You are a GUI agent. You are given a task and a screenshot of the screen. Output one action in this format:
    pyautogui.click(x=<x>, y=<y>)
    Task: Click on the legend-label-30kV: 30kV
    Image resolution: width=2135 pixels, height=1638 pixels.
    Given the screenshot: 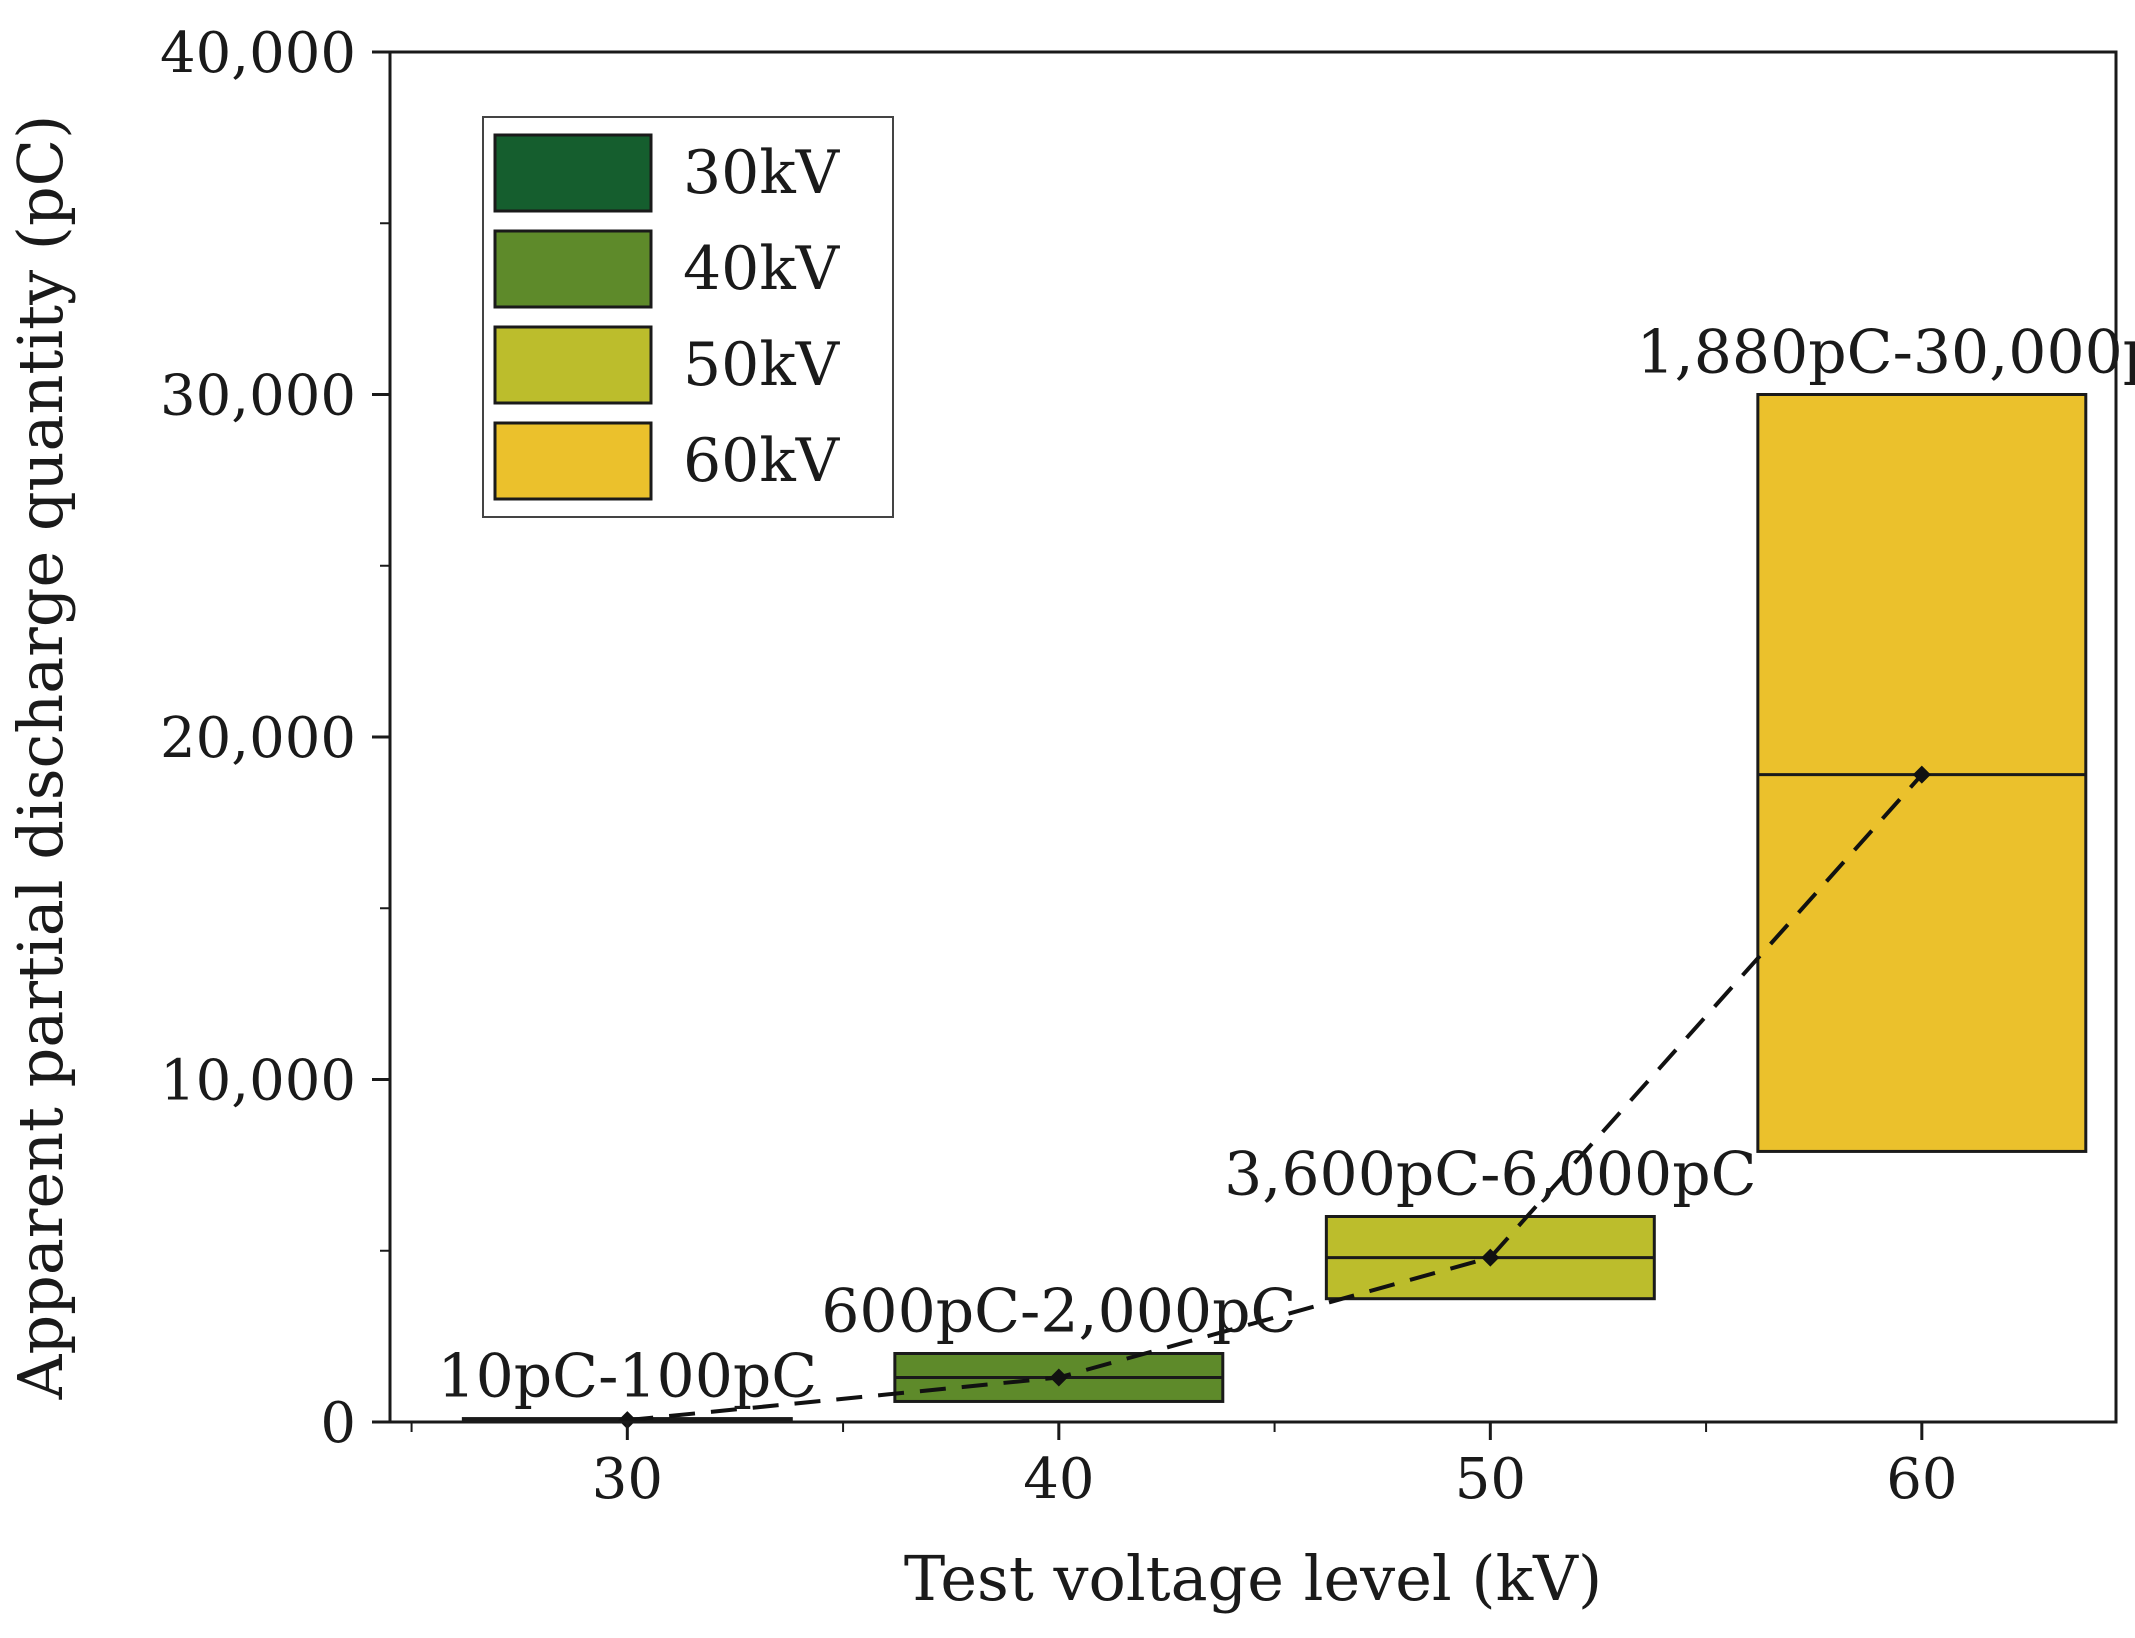 What is the action you would take?
    pyautogui.click(x=762, y=173)
    